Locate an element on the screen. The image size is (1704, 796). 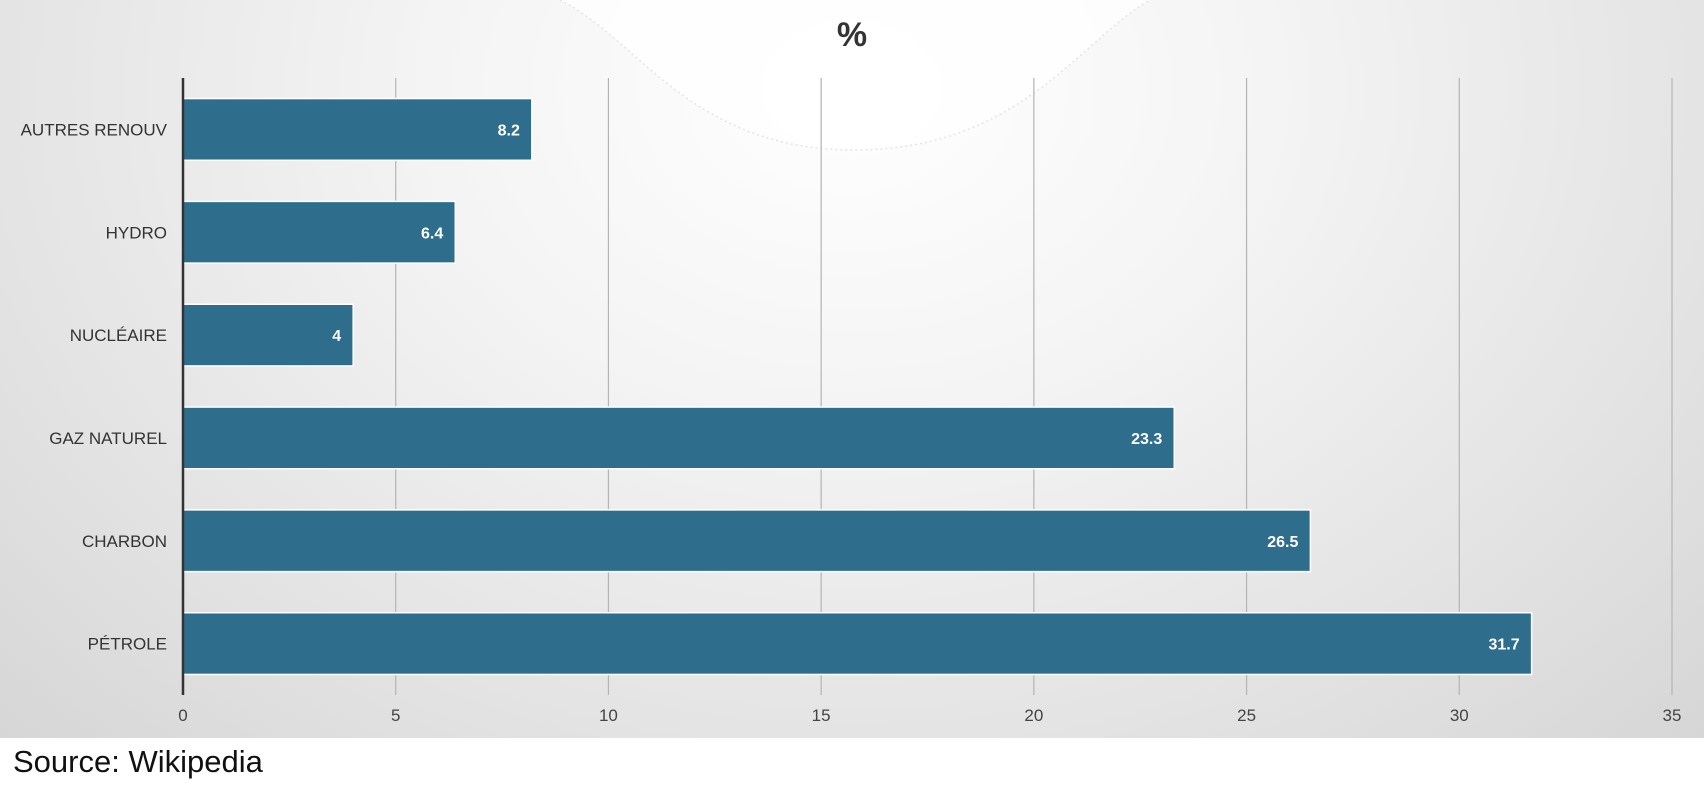
chart-title: % is located at coordinates (852, 35).